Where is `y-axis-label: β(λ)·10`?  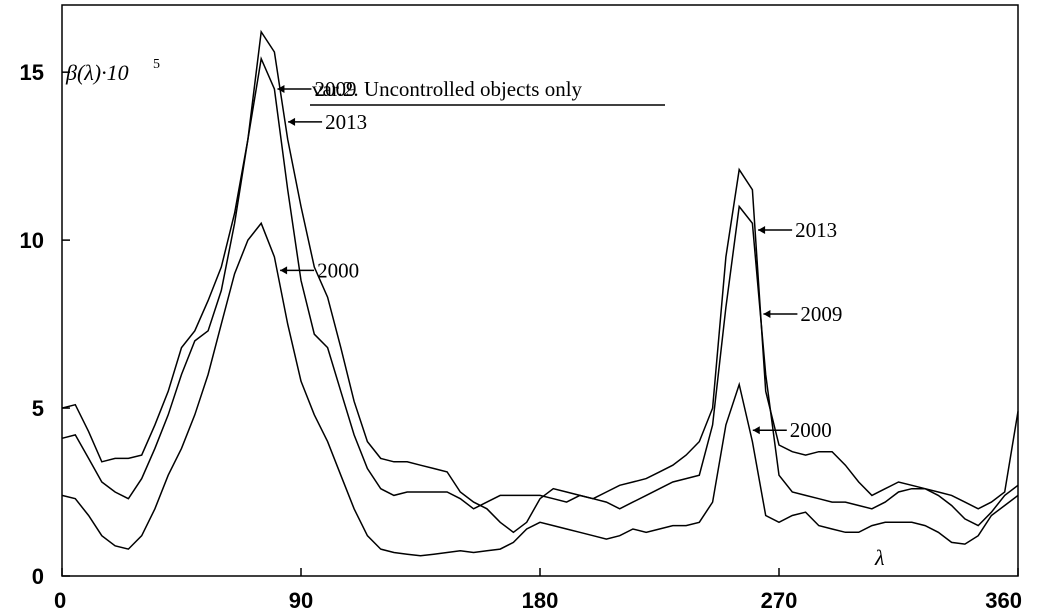
y-axis-label: β(λ)·10 is located at coordinates (97, 72).